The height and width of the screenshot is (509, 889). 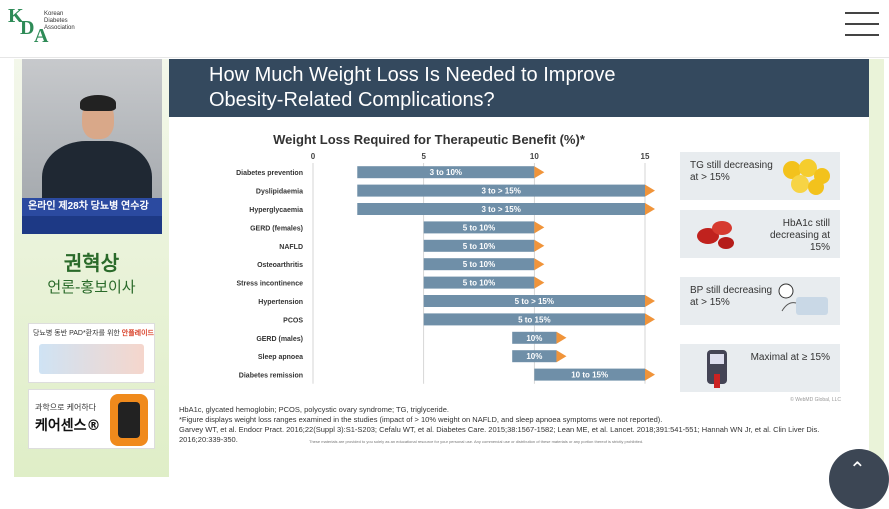 I want to click on category-label: Stress incontinence, so click(x=269, y=284).